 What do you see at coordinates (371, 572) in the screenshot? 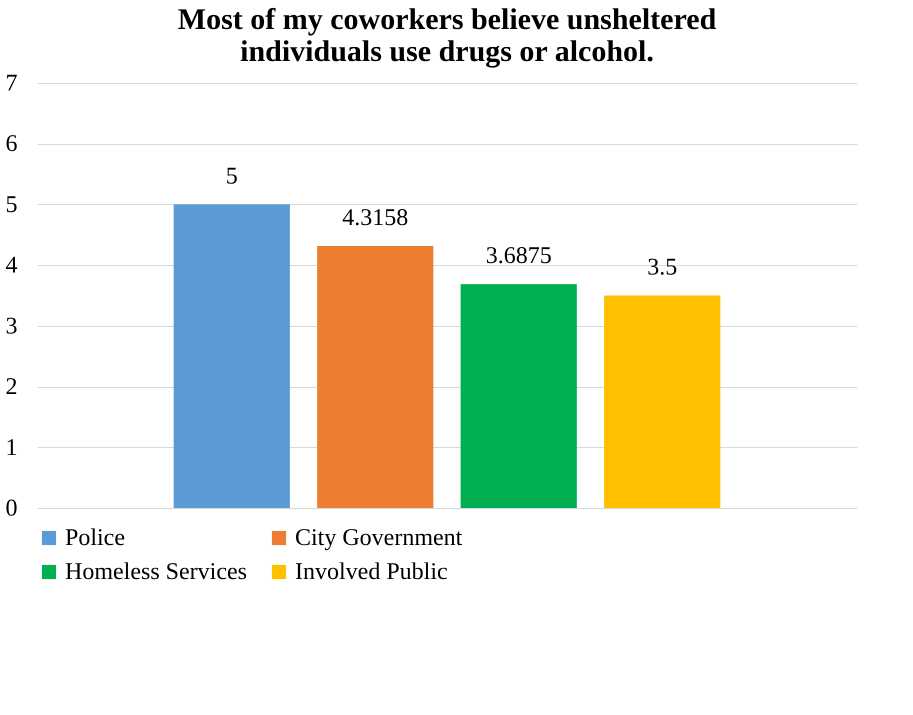
I see `legend-label: Involved Public` at bounding box center [371, 572].